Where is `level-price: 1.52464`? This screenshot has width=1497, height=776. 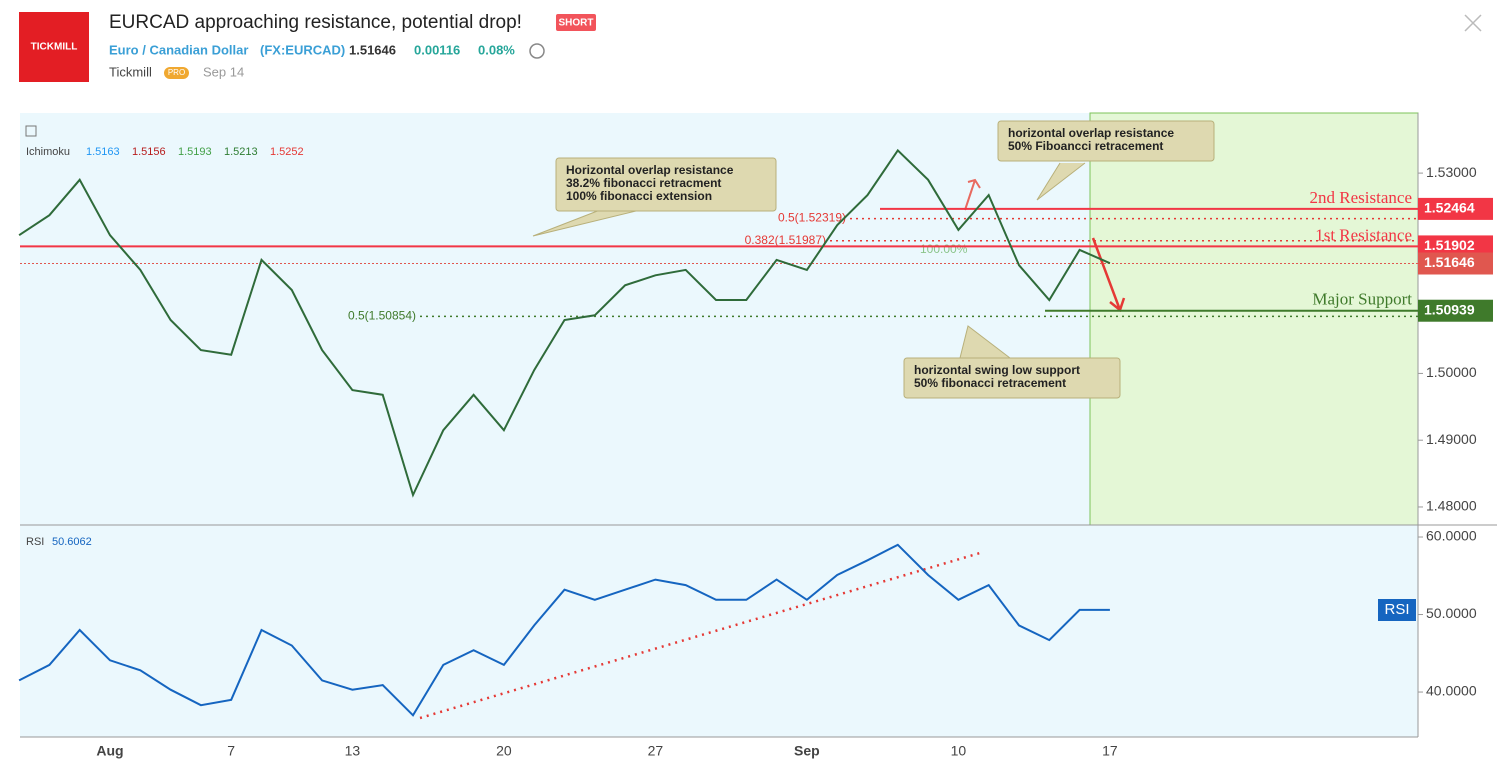
level-price: 1.52464 is located at coordinates (1449, 208).